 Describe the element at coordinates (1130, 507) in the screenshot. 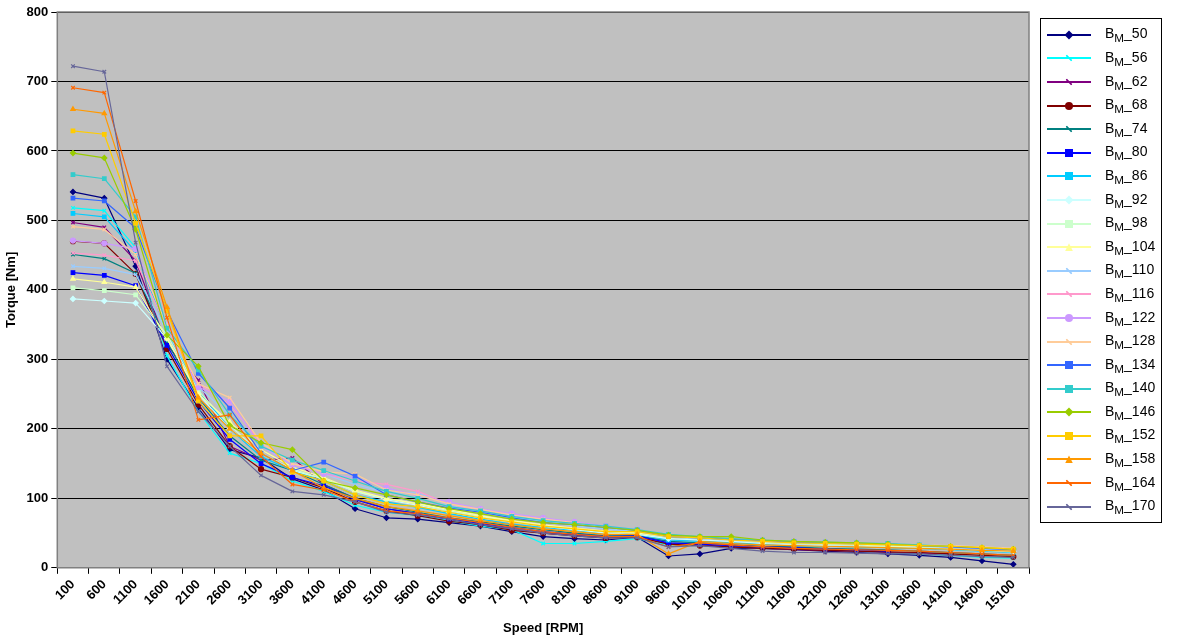

I see `legend-label: B$_{M}$_170` at that location.